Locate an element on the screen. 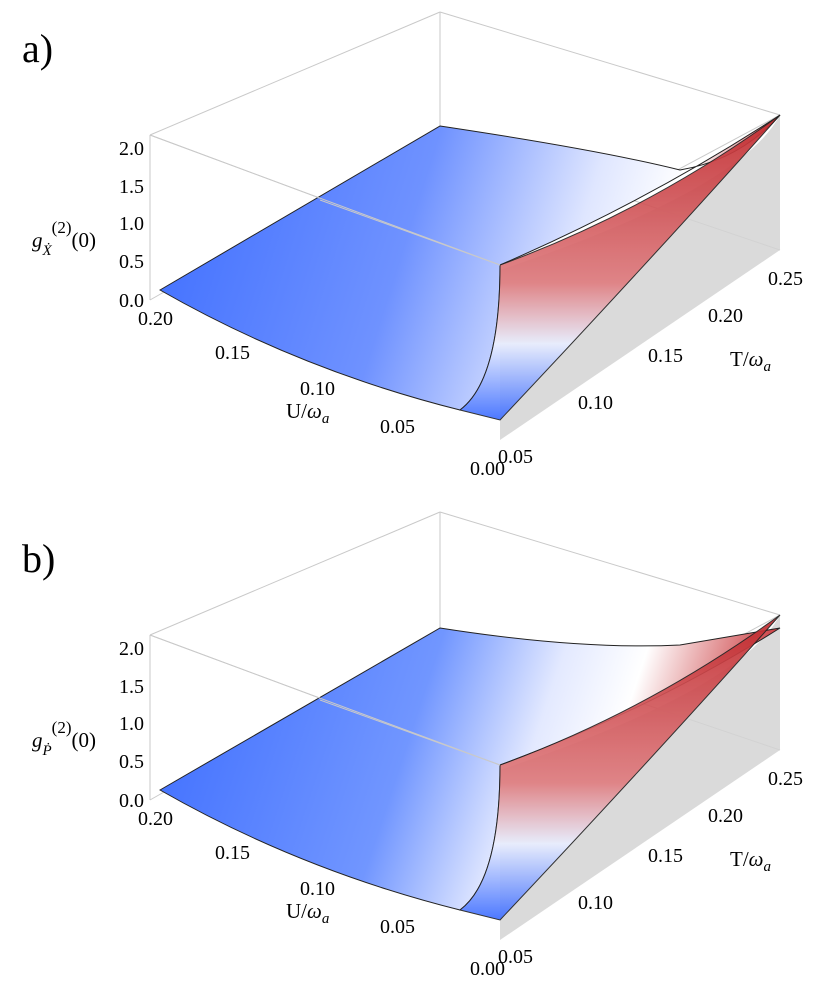 The height and width of the screenshot is (1003, 831). z-axis-label: gẊ (2)(0) is located at coordinates (64, 238).